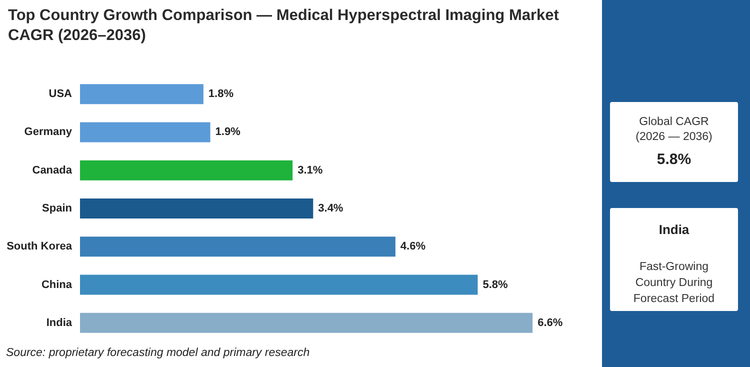 This screenshot has width=750, height=367. Describe the element at coordinates (228, 132) in the screenshot. I see `data-label: 1.9%` at that location.